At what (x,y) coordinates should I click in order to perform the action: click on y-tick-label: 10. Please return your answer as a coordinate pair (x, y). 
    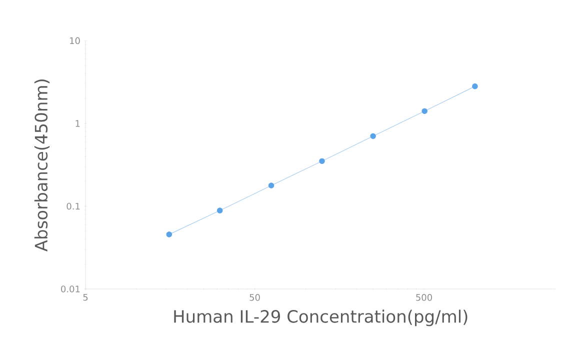
    Looking at the image, I should click on (75, 40).